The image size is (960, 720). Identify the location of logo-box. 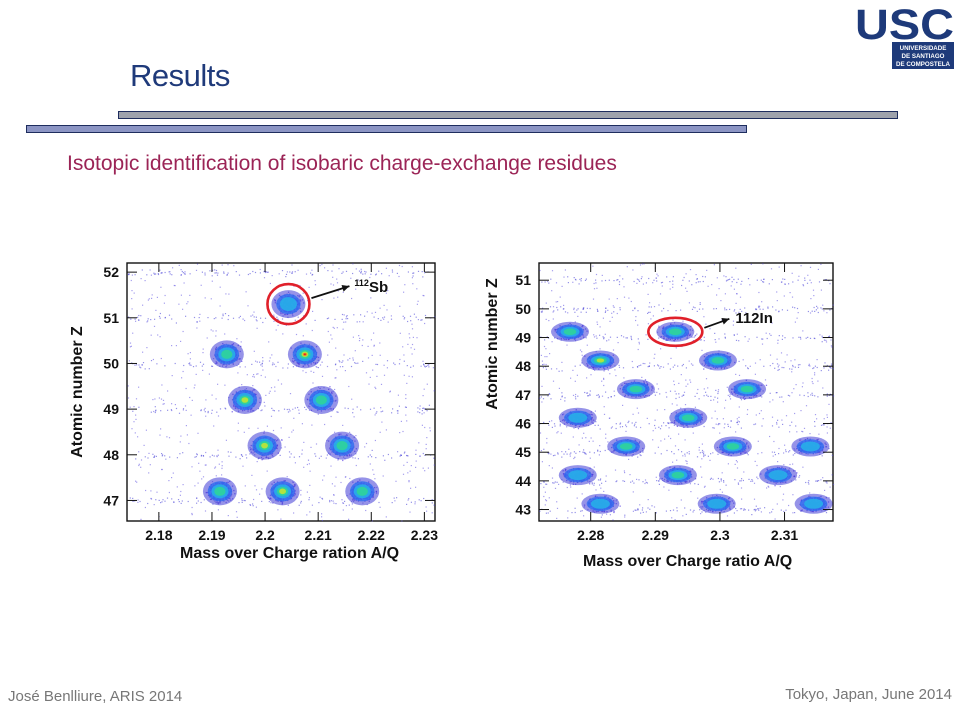
(923, 55).